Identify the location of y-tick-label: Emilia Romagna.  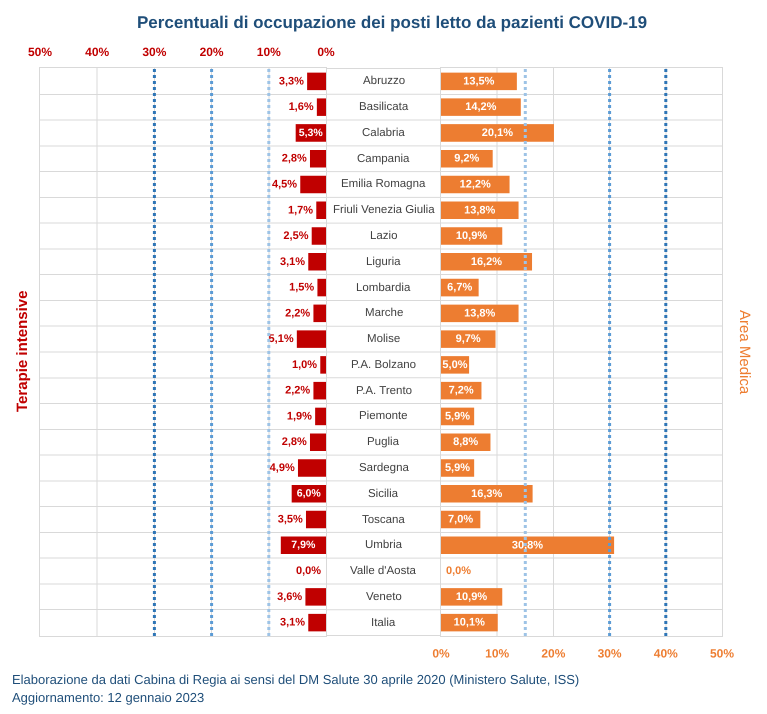
(383, 184).